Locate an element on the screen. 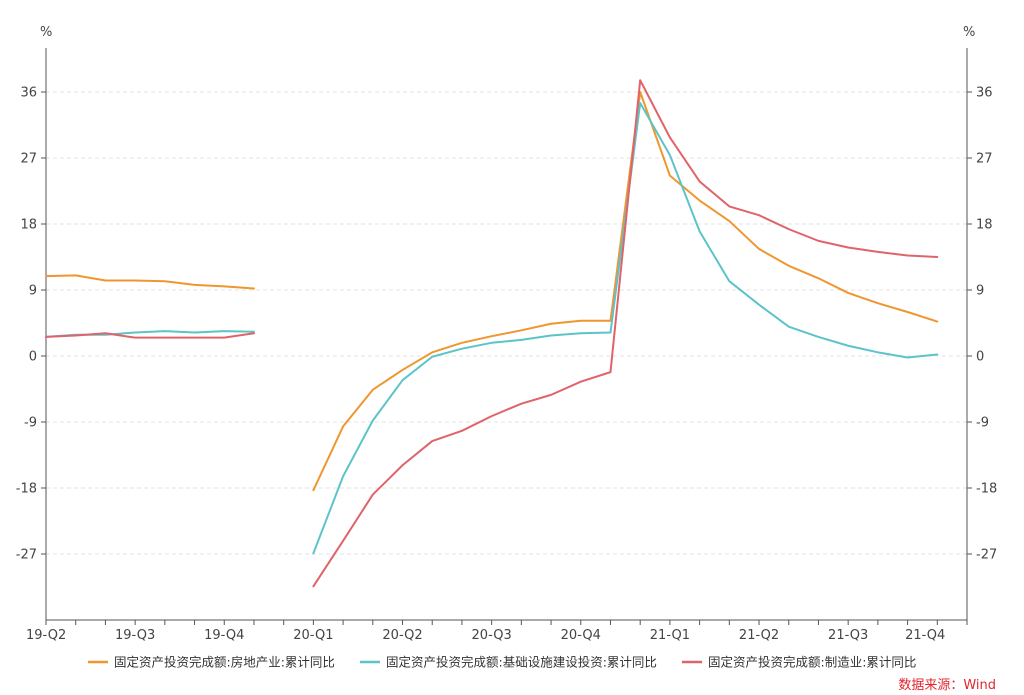 The height and width of the screenshot is (695, 1024). x-tick-label: 20-Q2 is located at coordinates (402, 635).